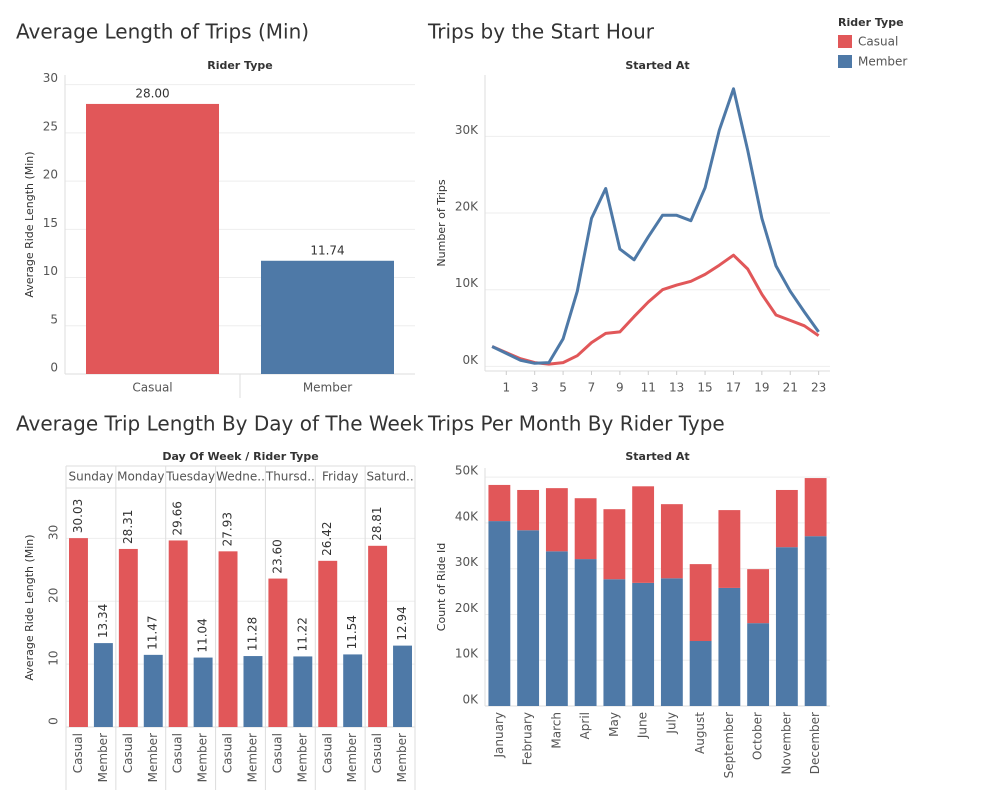 The width and height of the screenshot is (999, 799). What do you see at coordinates (78, 516) in the screenshot?
I see `value-label: 30.03` at bounding box center [78, 516].